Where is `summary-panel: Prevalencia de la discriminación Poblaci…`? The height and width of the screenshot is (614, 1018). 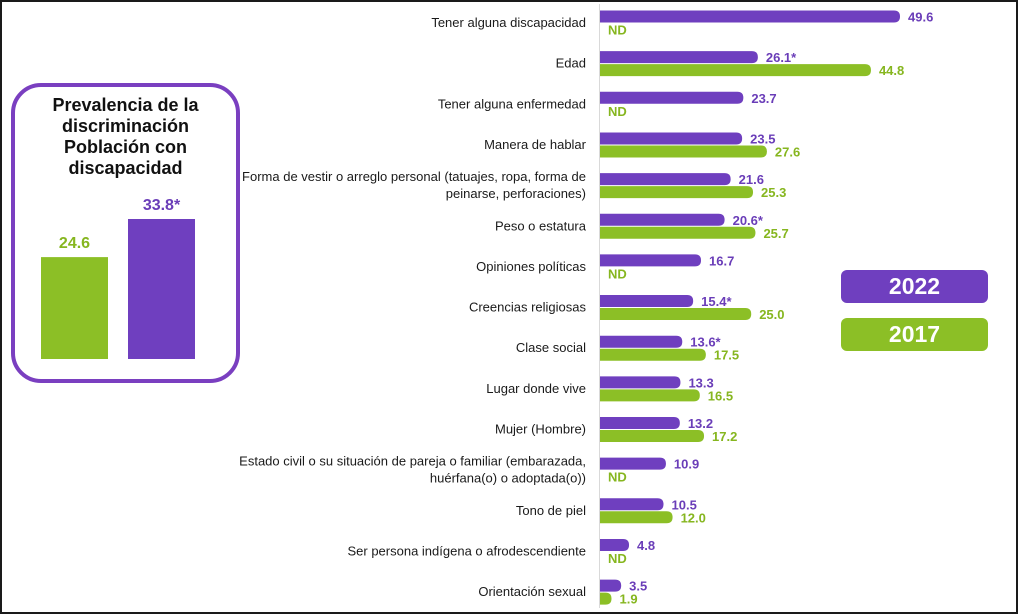 summary-panel: Prevalencia de la discriminación Poblaci… is located at coordinates (125, 233).